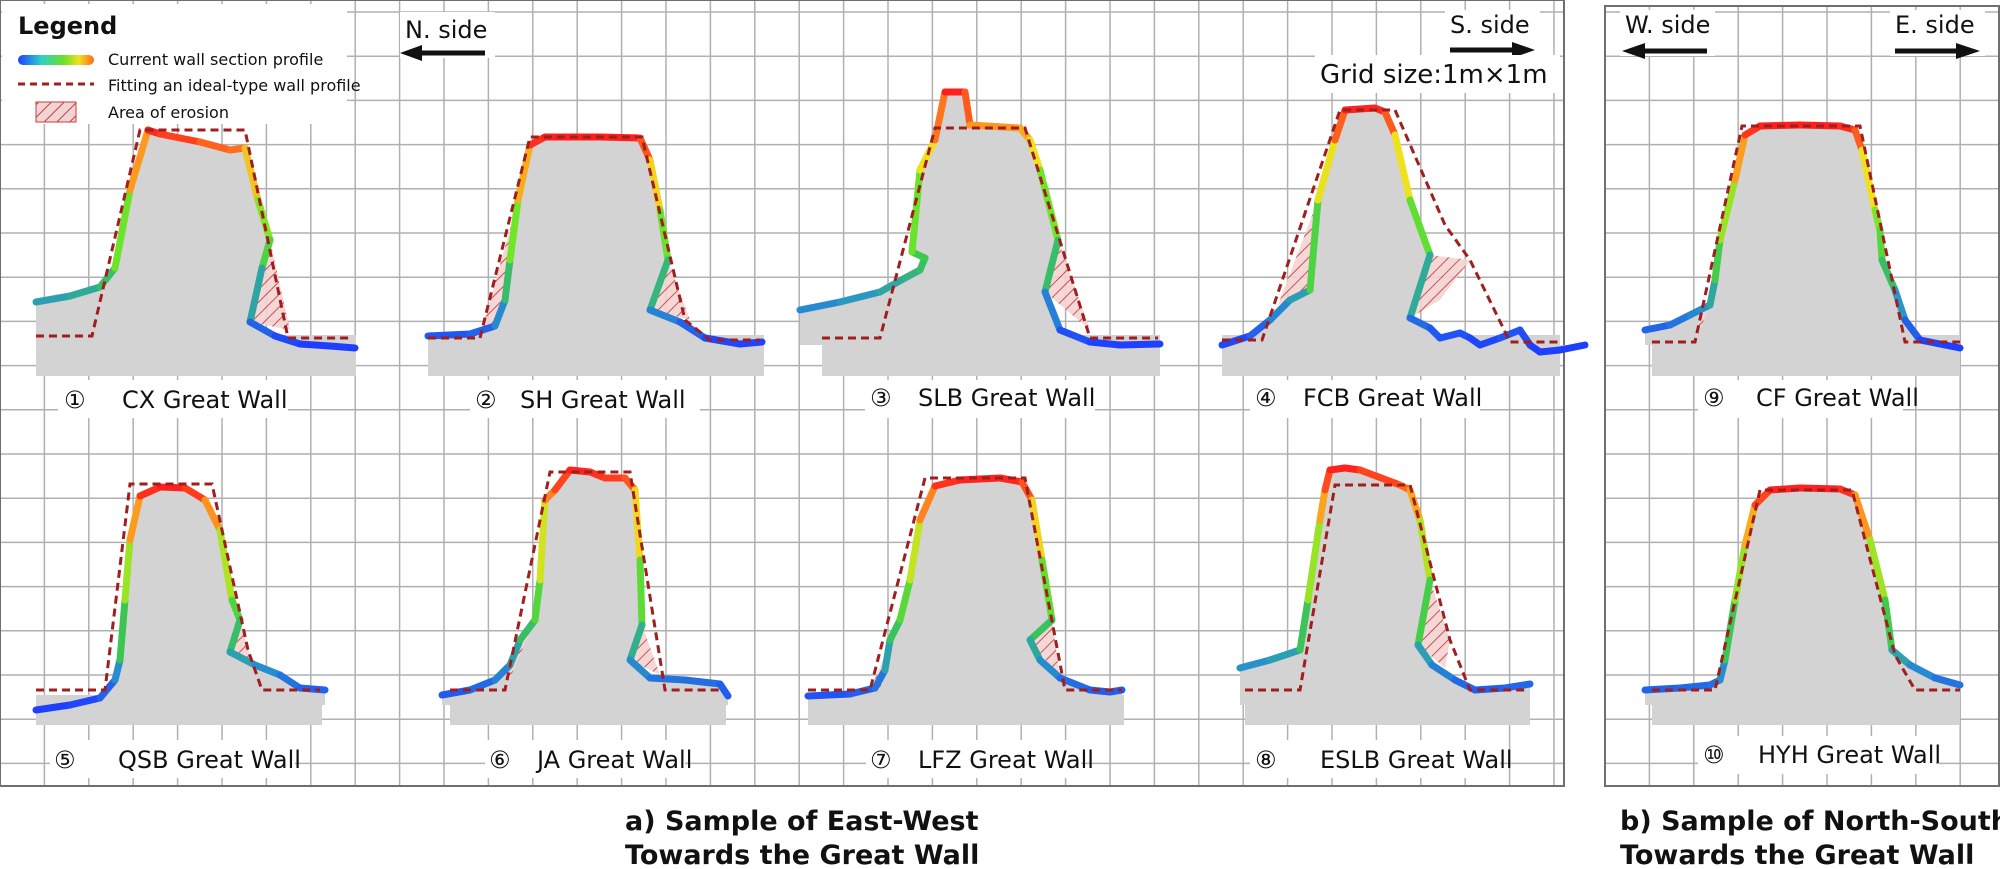  I want to click on caption-a-line1: a) Sample of East-West, so click(802, 821).